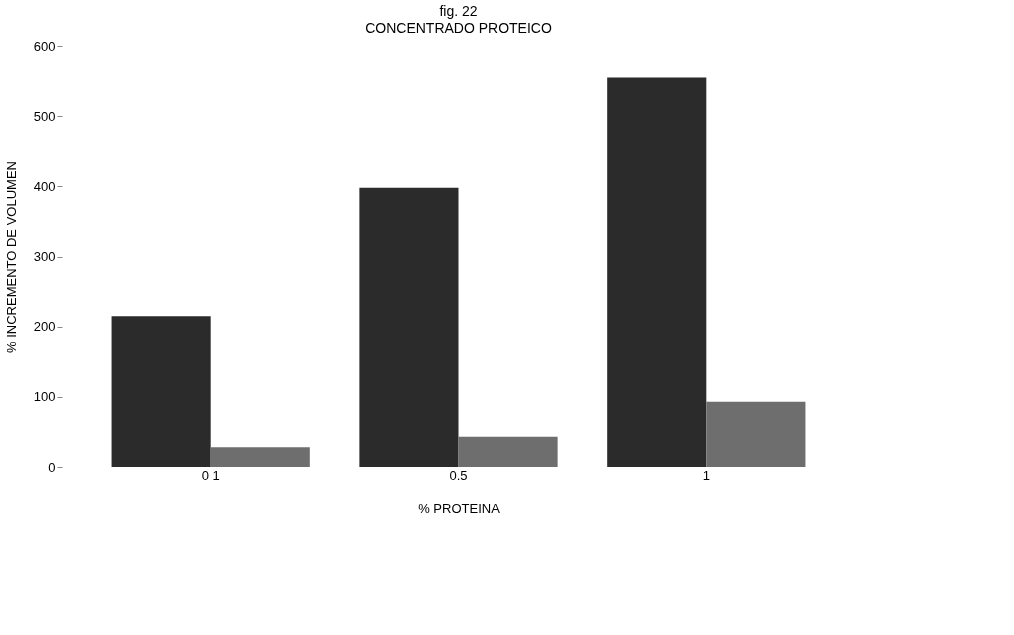  What do you see at coordinates (44, 116) in the screenshot?
I see `y-tick-label: 500` at bounding box center [44, 116].